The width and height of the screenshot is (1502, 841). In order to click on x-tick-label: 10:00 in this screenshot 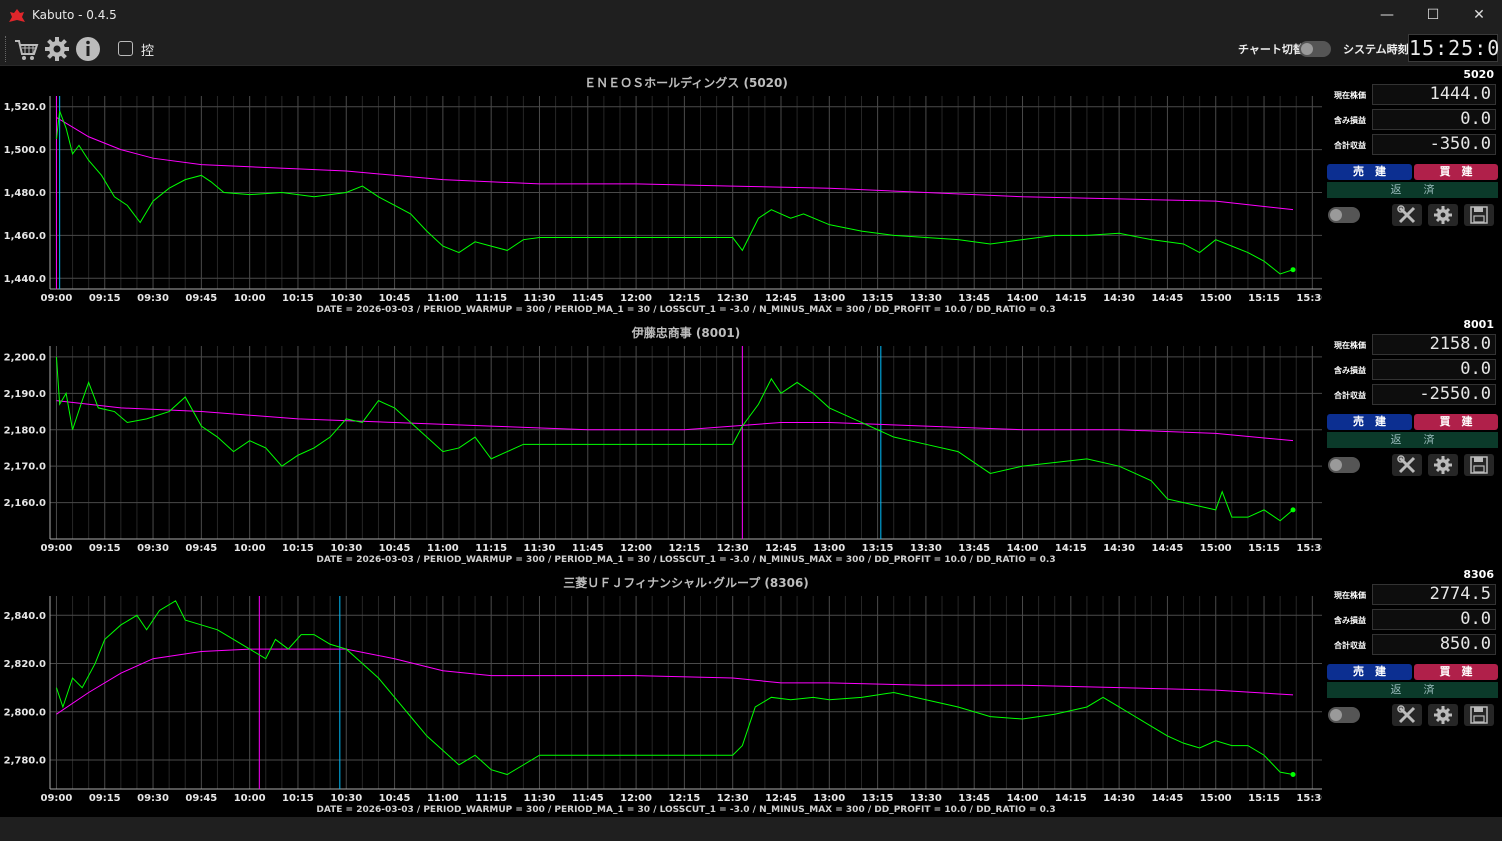, I will do `click(250, 548)`.